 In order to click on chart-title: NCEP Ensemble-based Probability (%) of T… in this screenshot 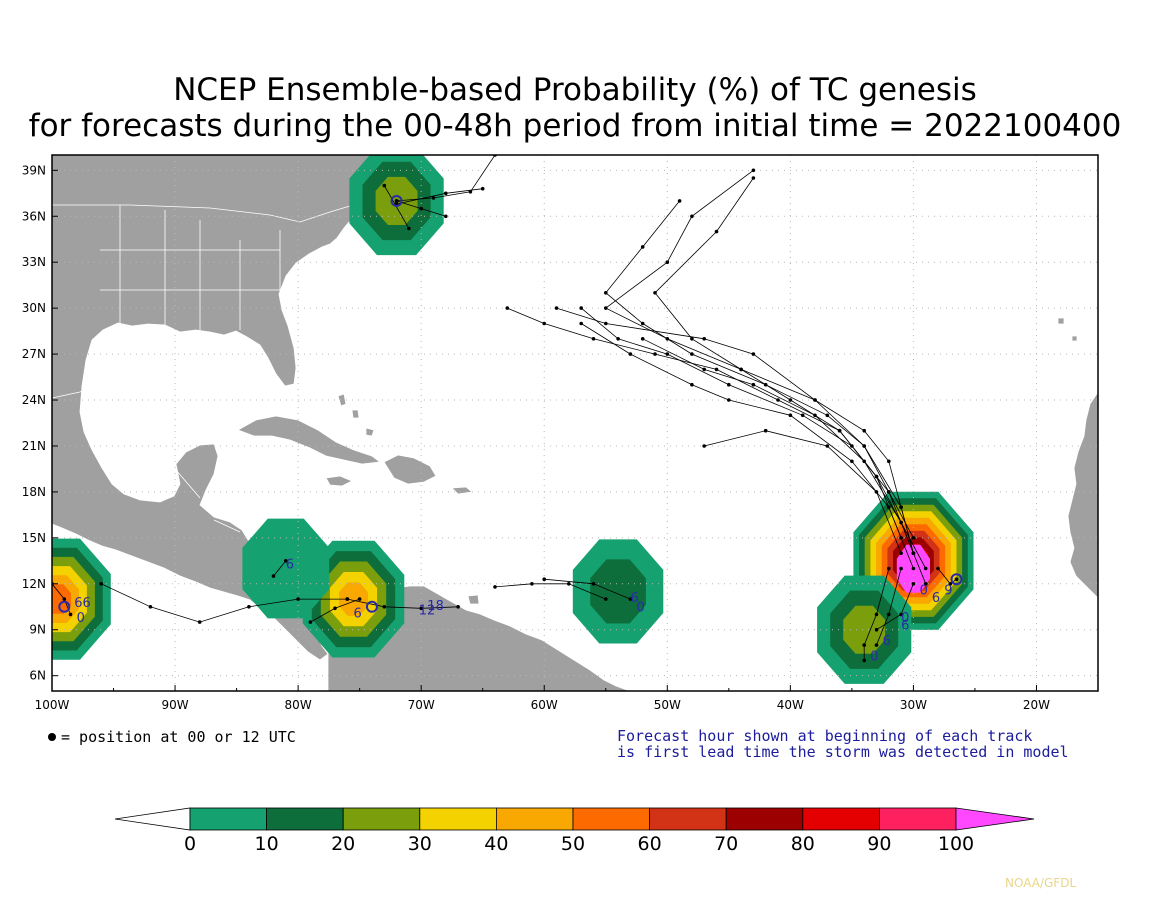, I will do `click(575, 90)`.